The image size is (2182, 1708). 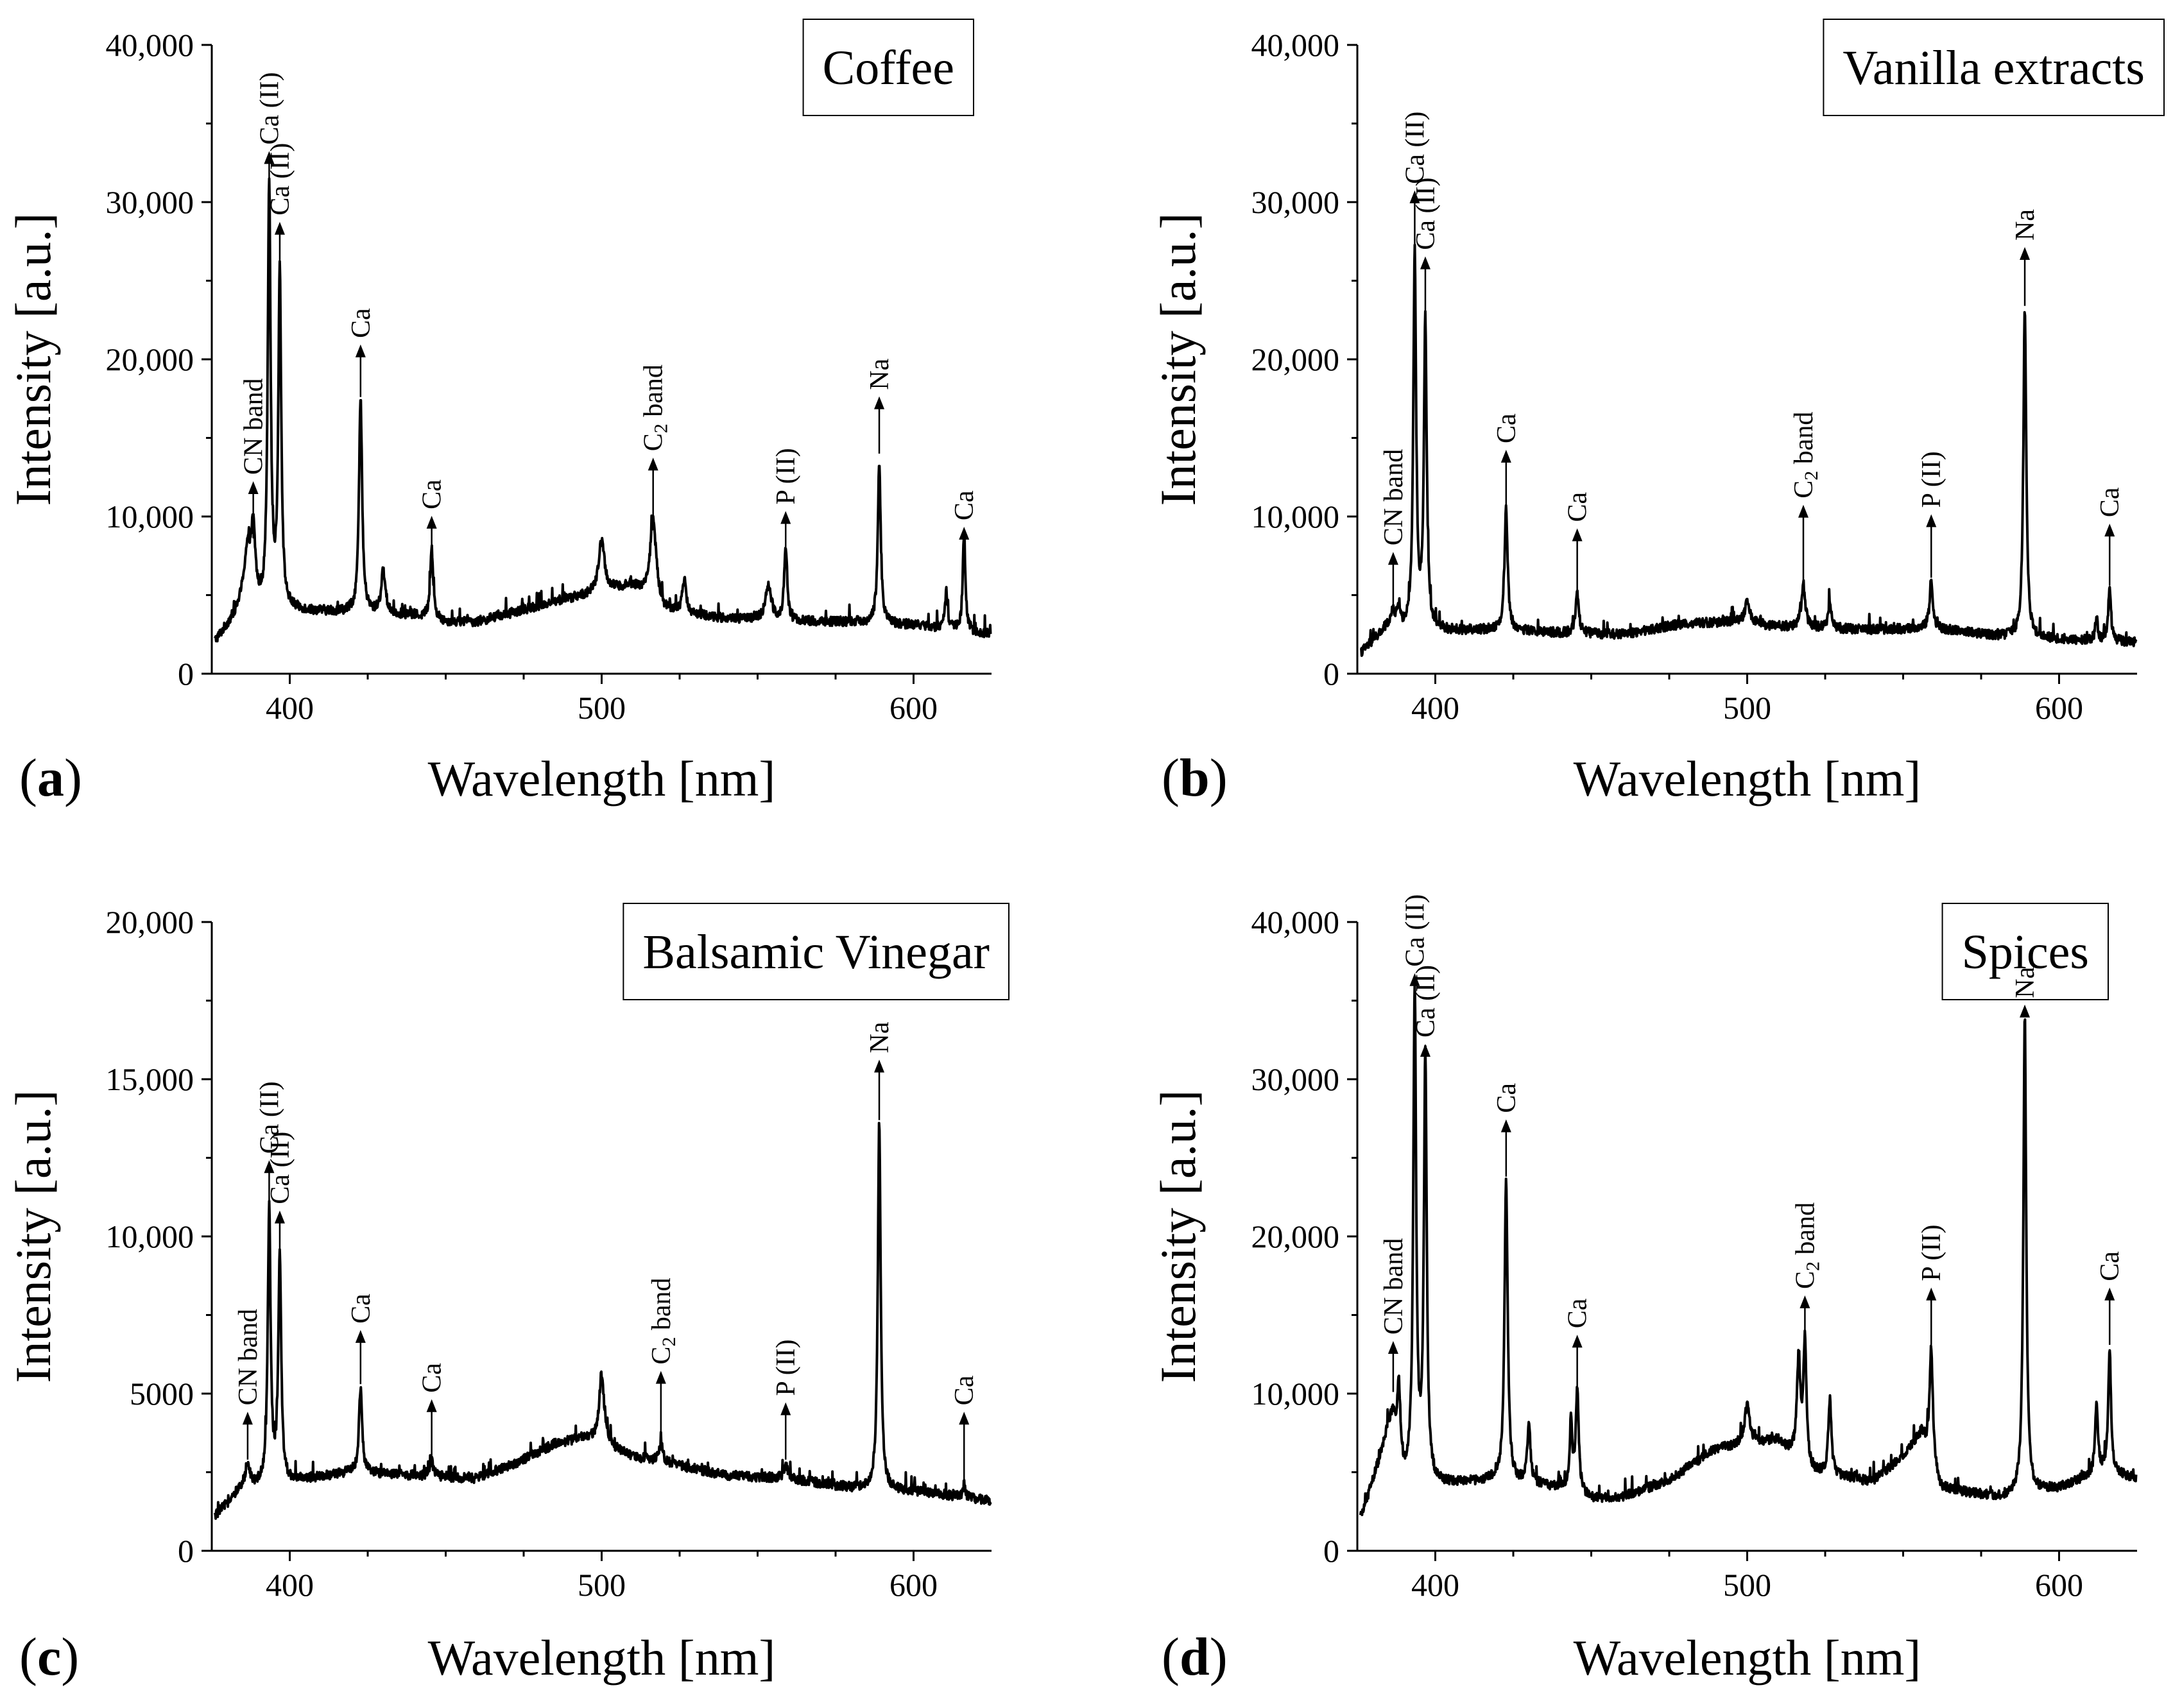 I want to click on panel-letter: (b), so click(x=1195, y=778).